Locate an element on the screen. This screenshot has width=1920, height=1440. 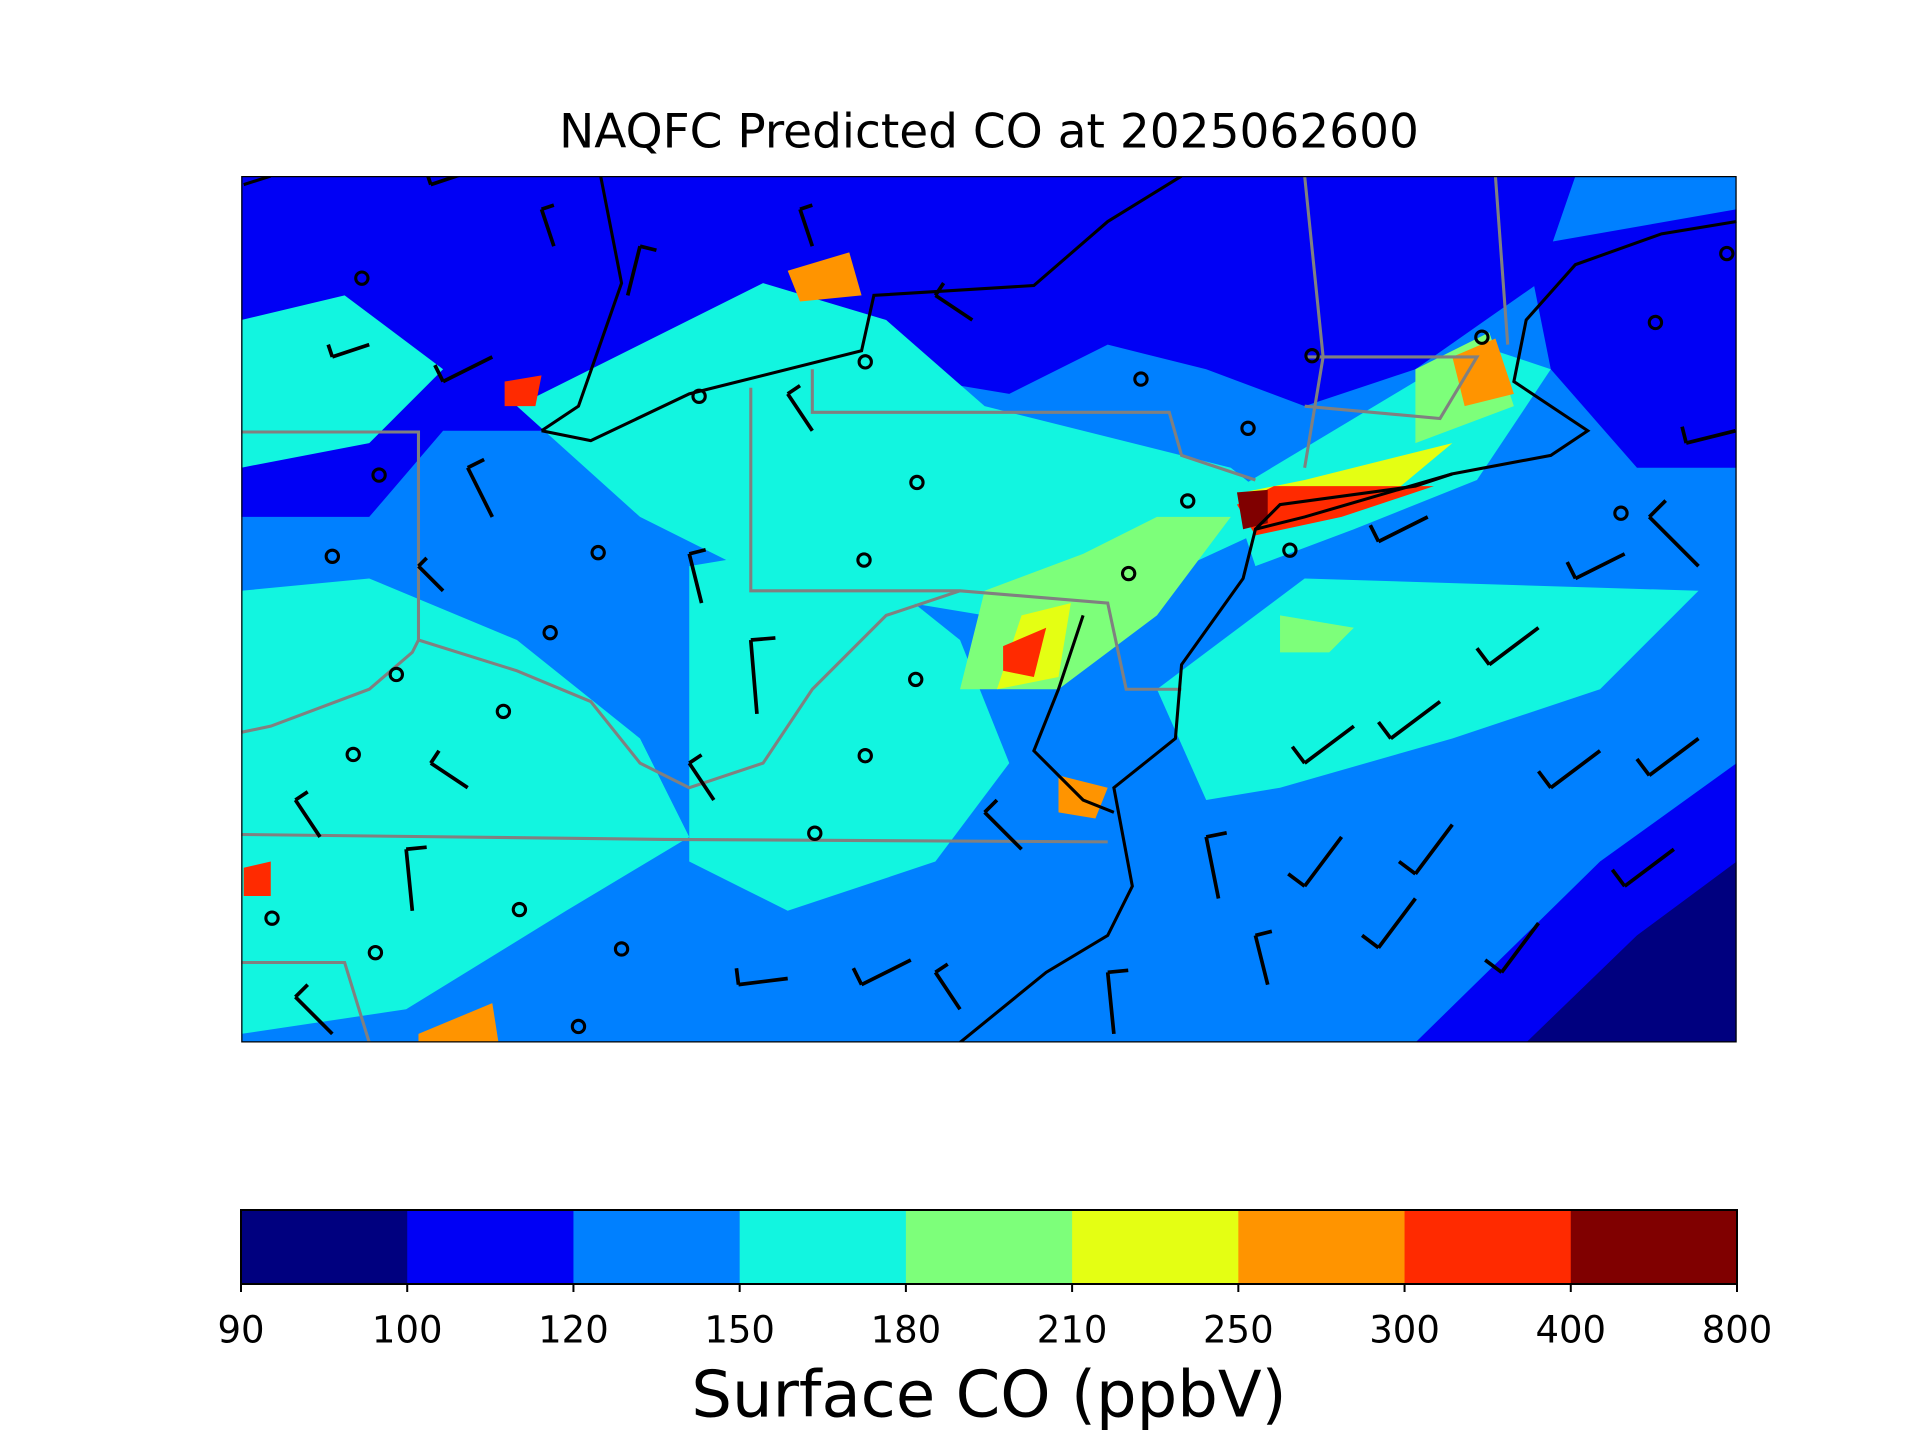
colorbar-label: Surface CO (ppbV) is located at coordinates (988, 1396).